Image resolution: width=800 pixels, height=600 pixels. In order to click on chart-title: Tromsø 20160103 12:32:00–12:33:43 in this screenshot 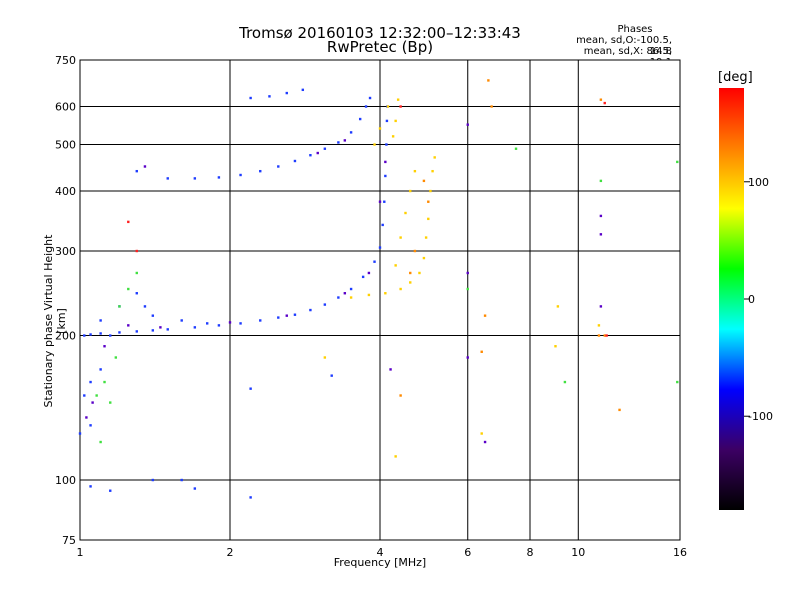, I will do `click(380, 33)`.